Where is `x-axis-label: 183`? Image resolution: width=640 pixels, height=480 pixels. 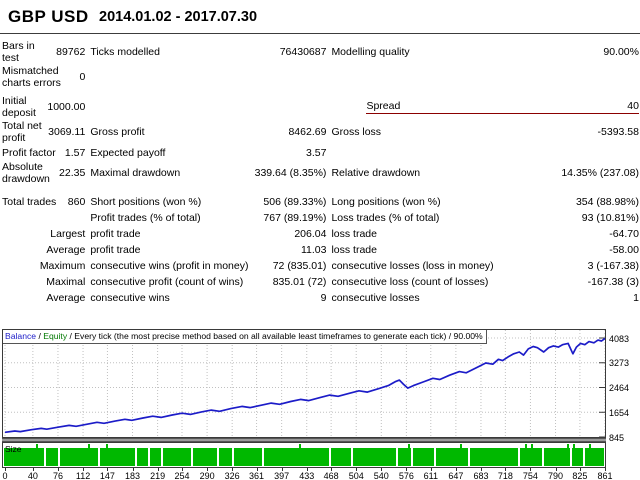
x-axis-label: 183 is located at coordinates (133, 475).